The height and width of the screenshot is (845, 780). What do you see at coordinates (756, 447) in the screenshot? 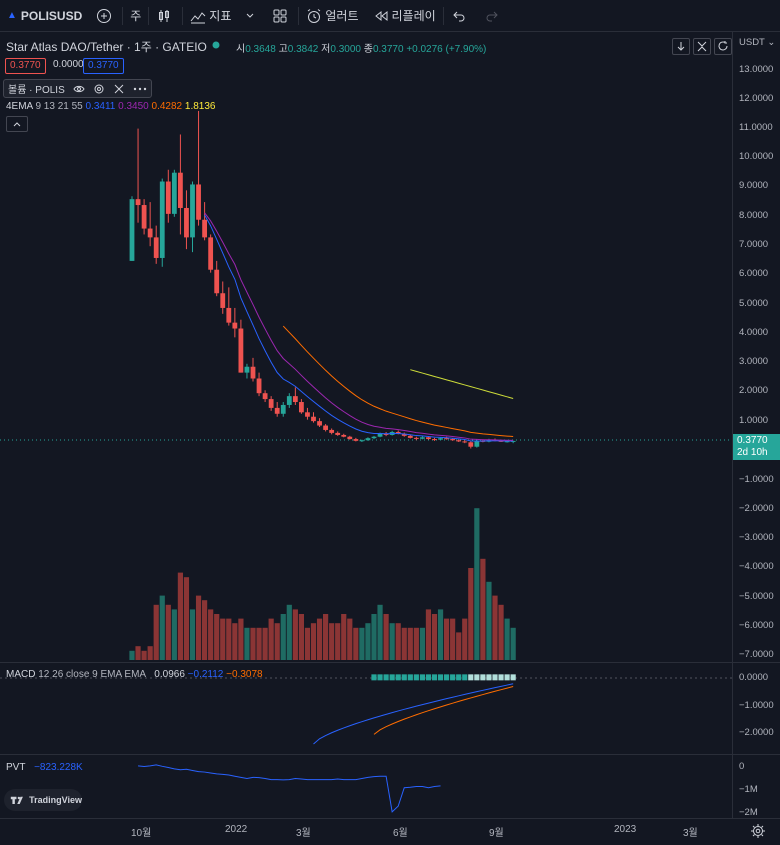
I see `last-price-tag: 0.3770 2d 10h` at bounding box center [756, 447].